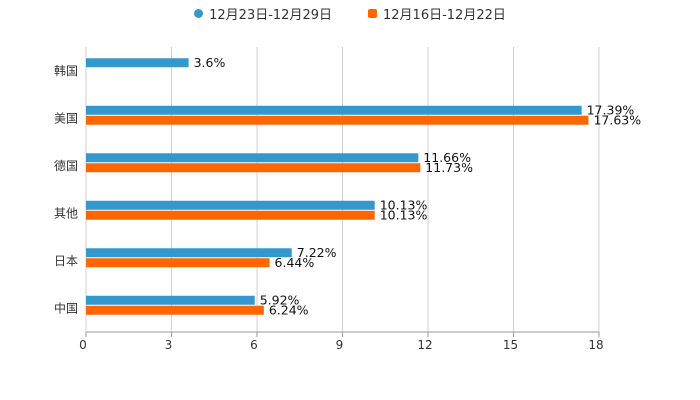  What do you see at coordinates (447, 157) in the screenshot?
I see `data-label-series-1-2: 11.66%` at bounding box center [447, 157].